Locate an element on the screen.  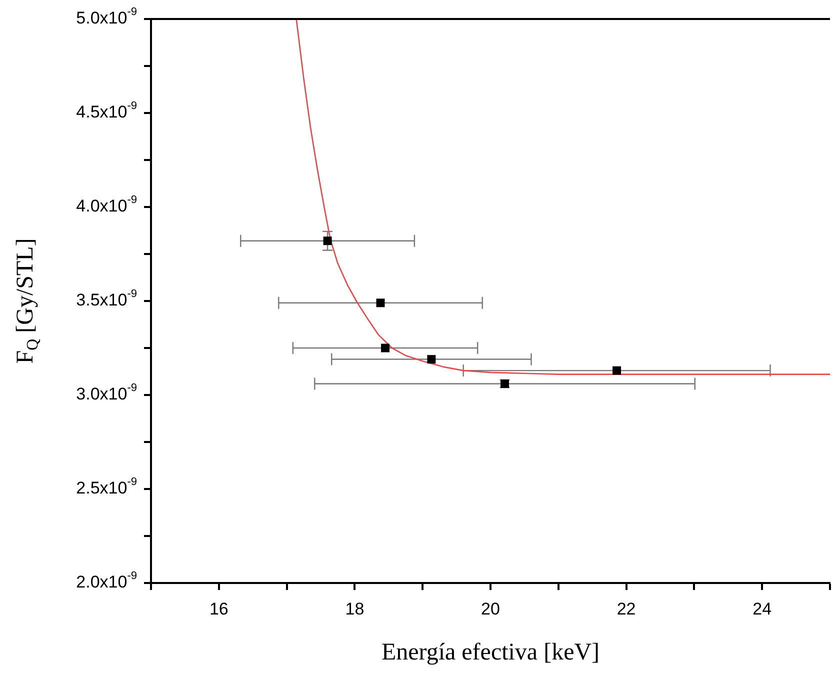
x-tick-label: 24 is located at coordinates (762, 609).